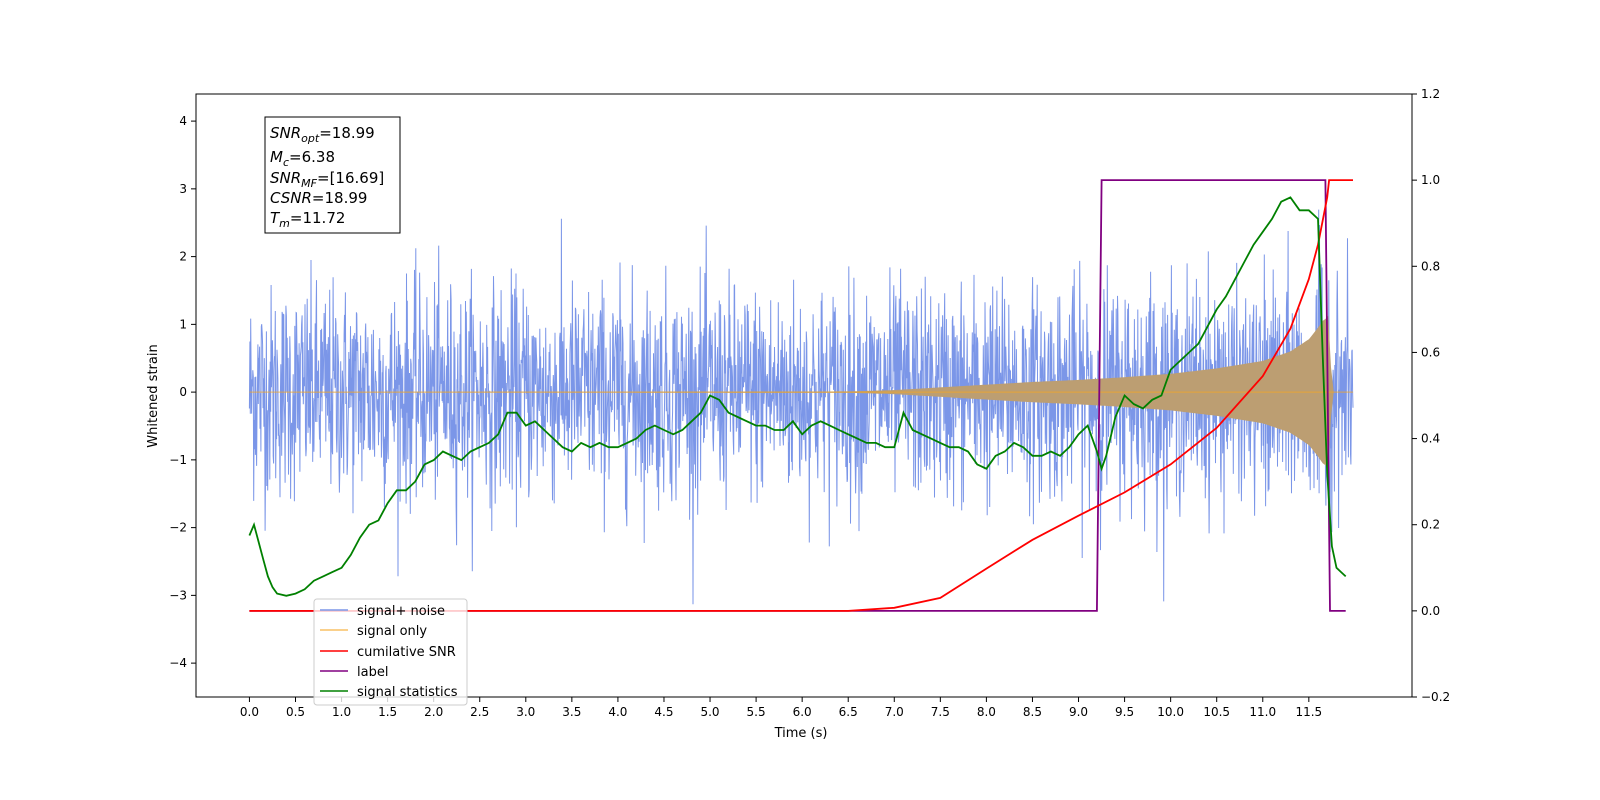 This screenshot has height=800, width=1600. I want to click on x-tick-label: 11.0, so click(1262, 712).